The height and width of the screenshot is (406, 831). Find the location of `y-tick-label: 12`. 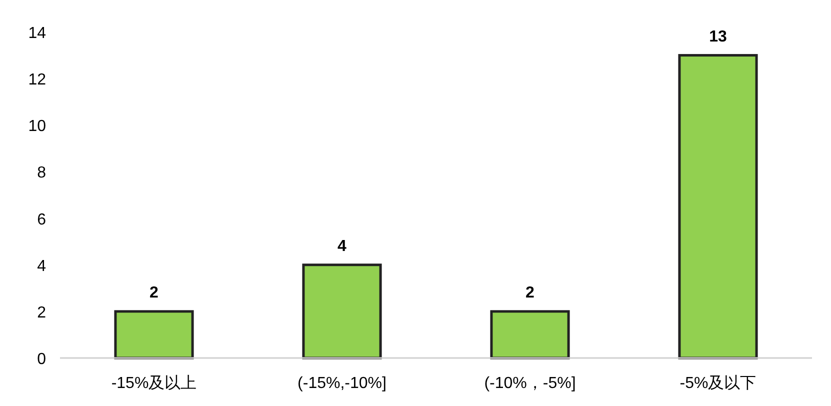

y-tick-label: 12 is located at coordinates (37, 80).